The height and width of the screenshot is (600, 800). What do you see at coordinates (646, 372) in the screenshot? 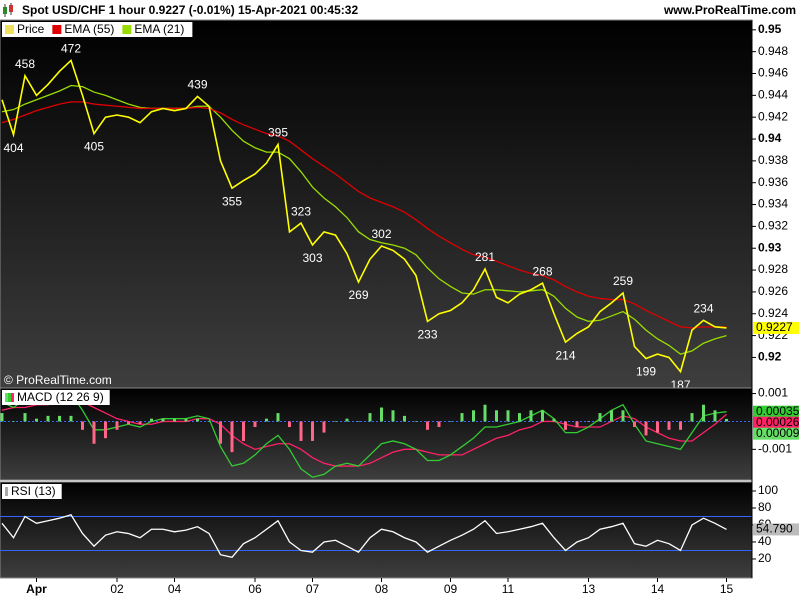
I see `value-label: 199` at bounding box center [646, 372].